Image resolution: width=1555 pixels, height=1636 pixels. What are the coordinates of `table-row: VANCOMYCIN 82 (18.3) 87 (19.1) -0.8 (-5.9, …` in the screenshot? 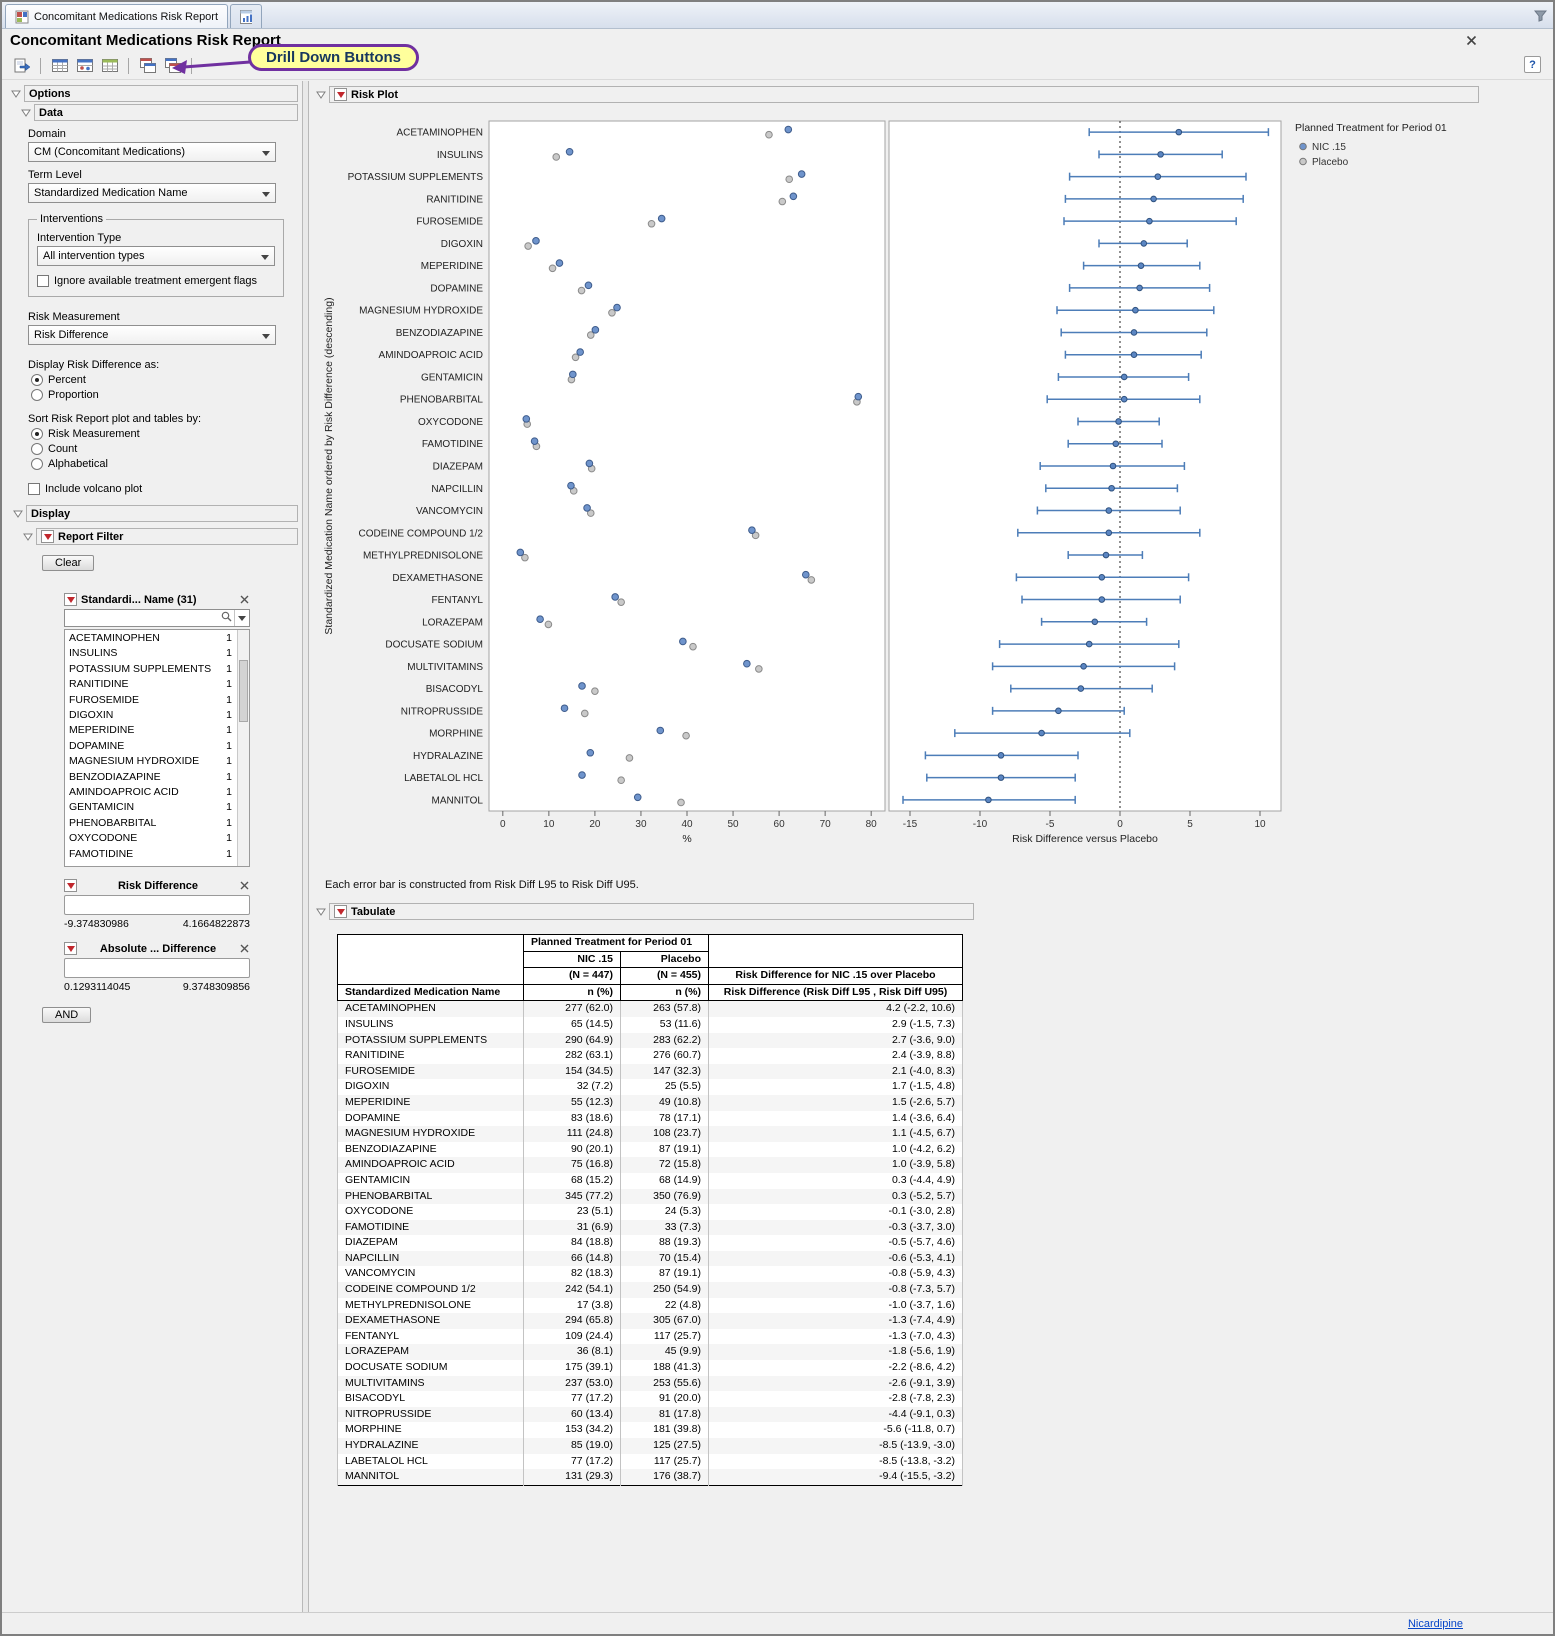 It's located at (650, 1274).